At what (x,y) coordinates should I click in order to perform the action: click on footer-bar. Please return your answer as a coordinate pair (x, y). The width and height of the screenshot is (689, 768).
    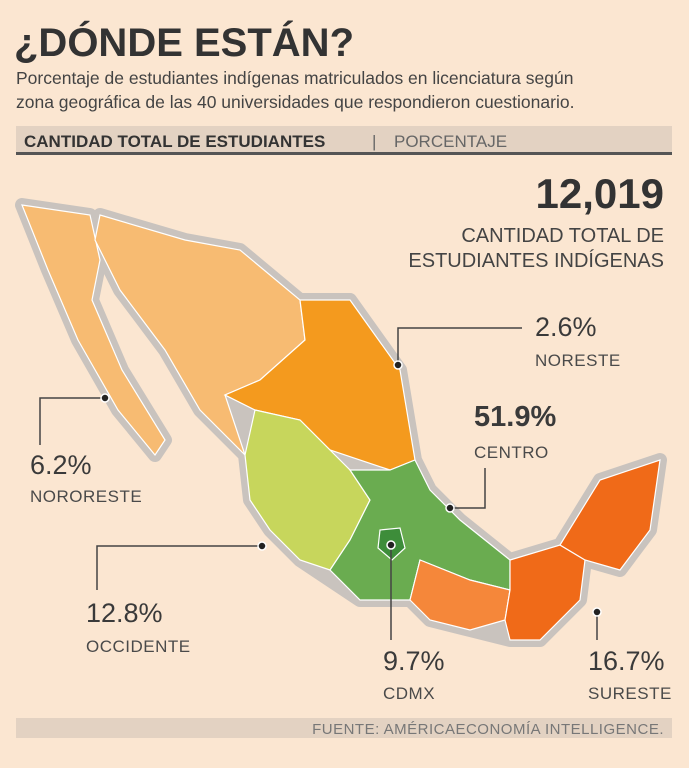
    Looking at the image, I should click on (344, 728).